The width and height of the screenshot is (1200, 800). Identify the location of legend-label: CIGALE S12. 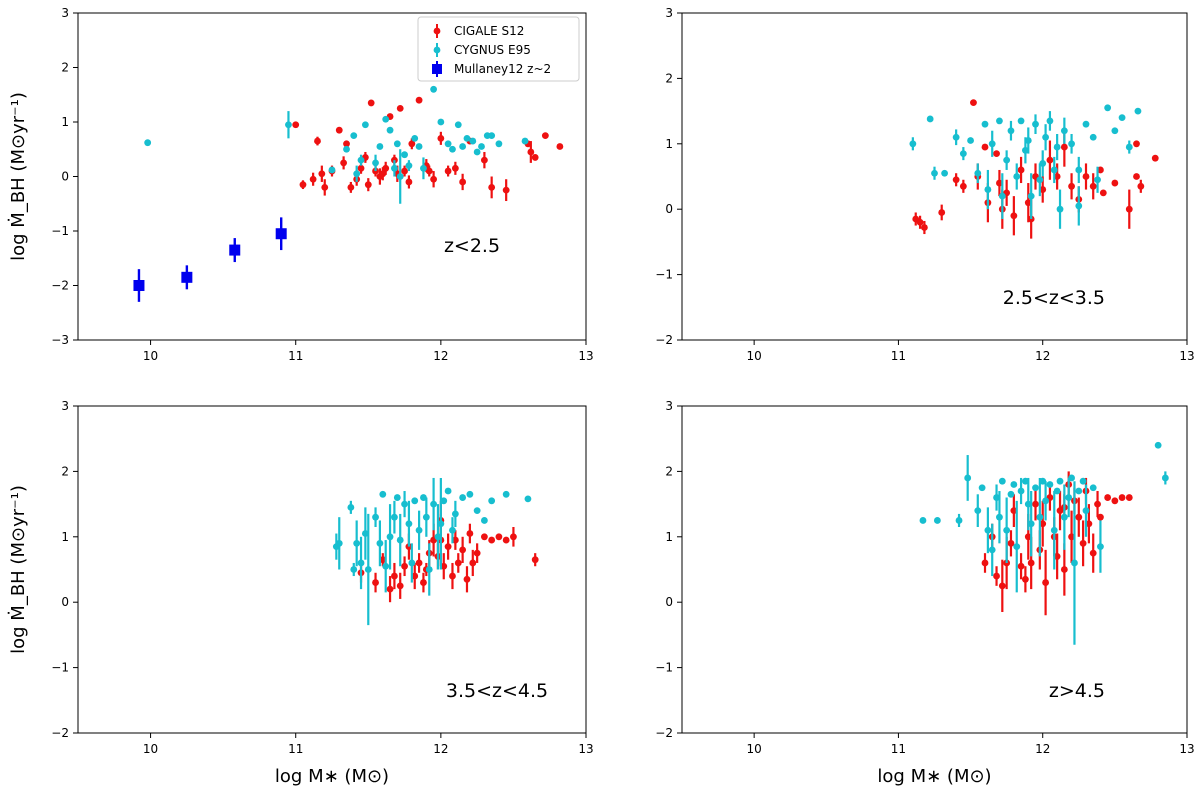
(489, 31).